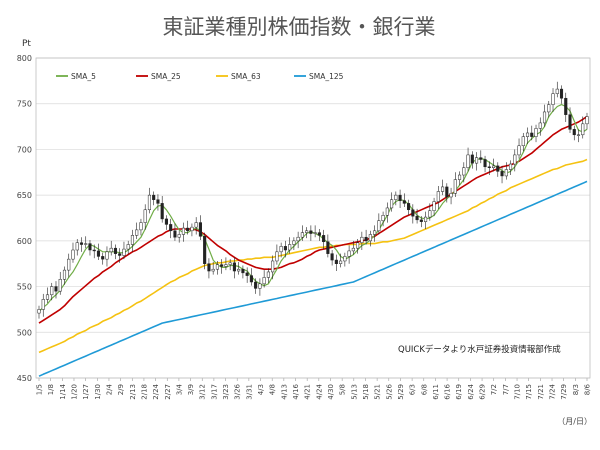 The height and width of the screenshot is (450, 600). Describe the element at coordinates (494, 389) in the screenshot. I see `x-tick-label: 7/2` at that location.